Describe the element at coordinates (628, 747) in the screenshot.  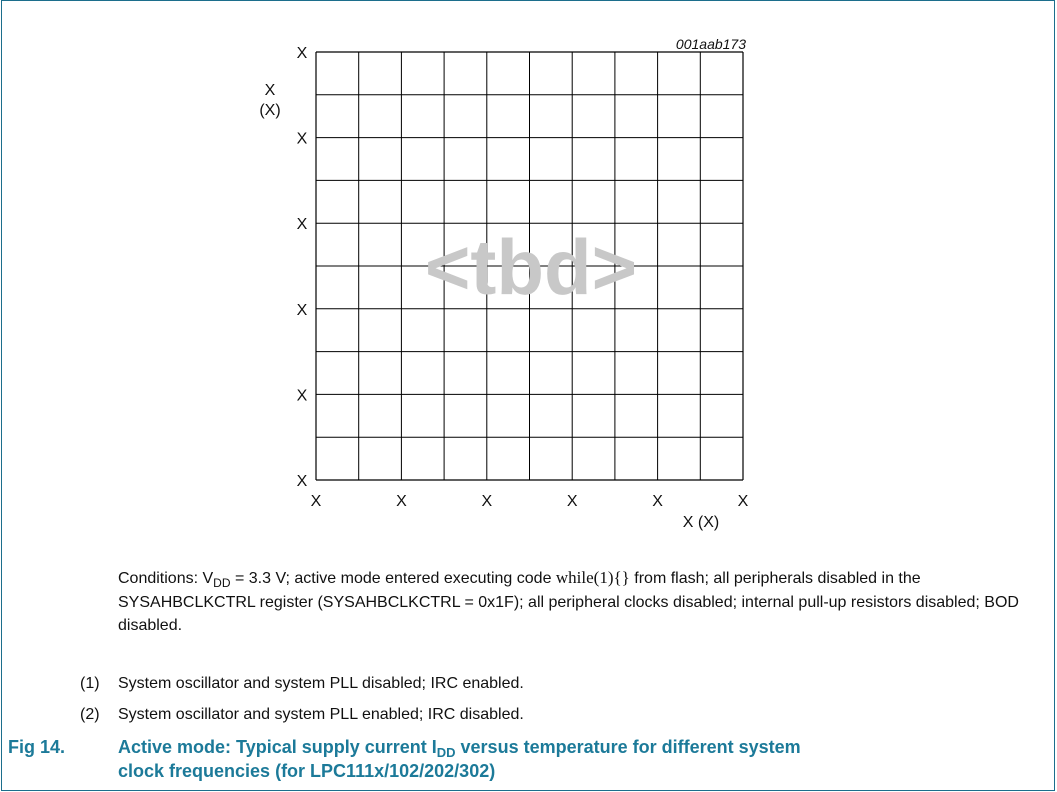
I see `caption-text-2: versus temperature for different system` at that location.